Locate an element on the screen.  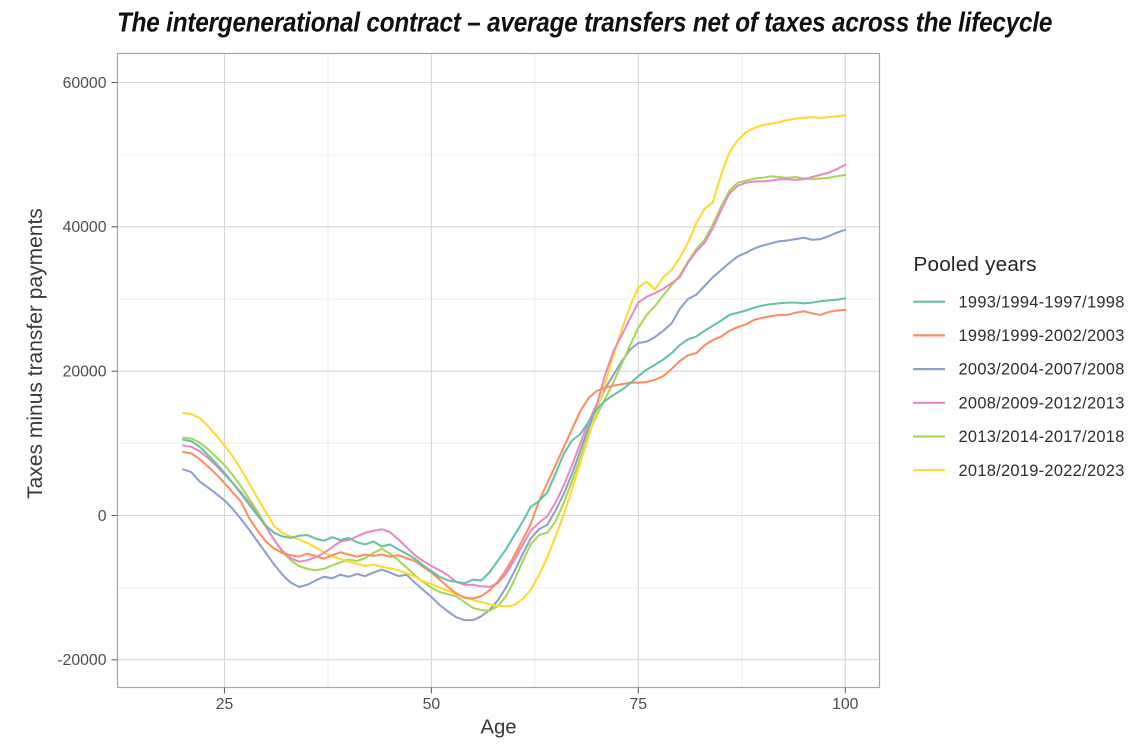
svg-text: Taxes minus transfer payments is located at coordinates (35, 353).